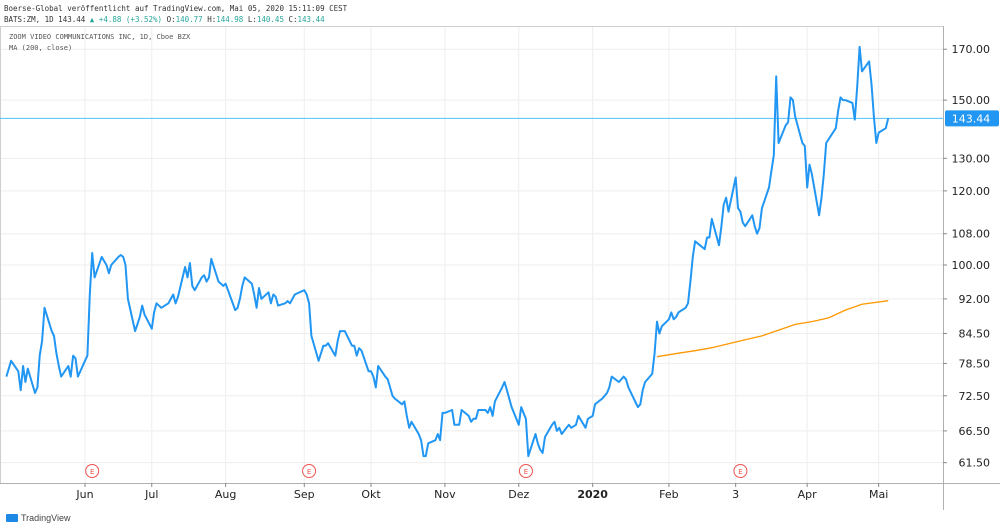 The width and height of the screenshot is (1000, 530). Describe the element at coordinates (975, 463) in the screenshot. I see `y-tick-label: 61.50` at that location.